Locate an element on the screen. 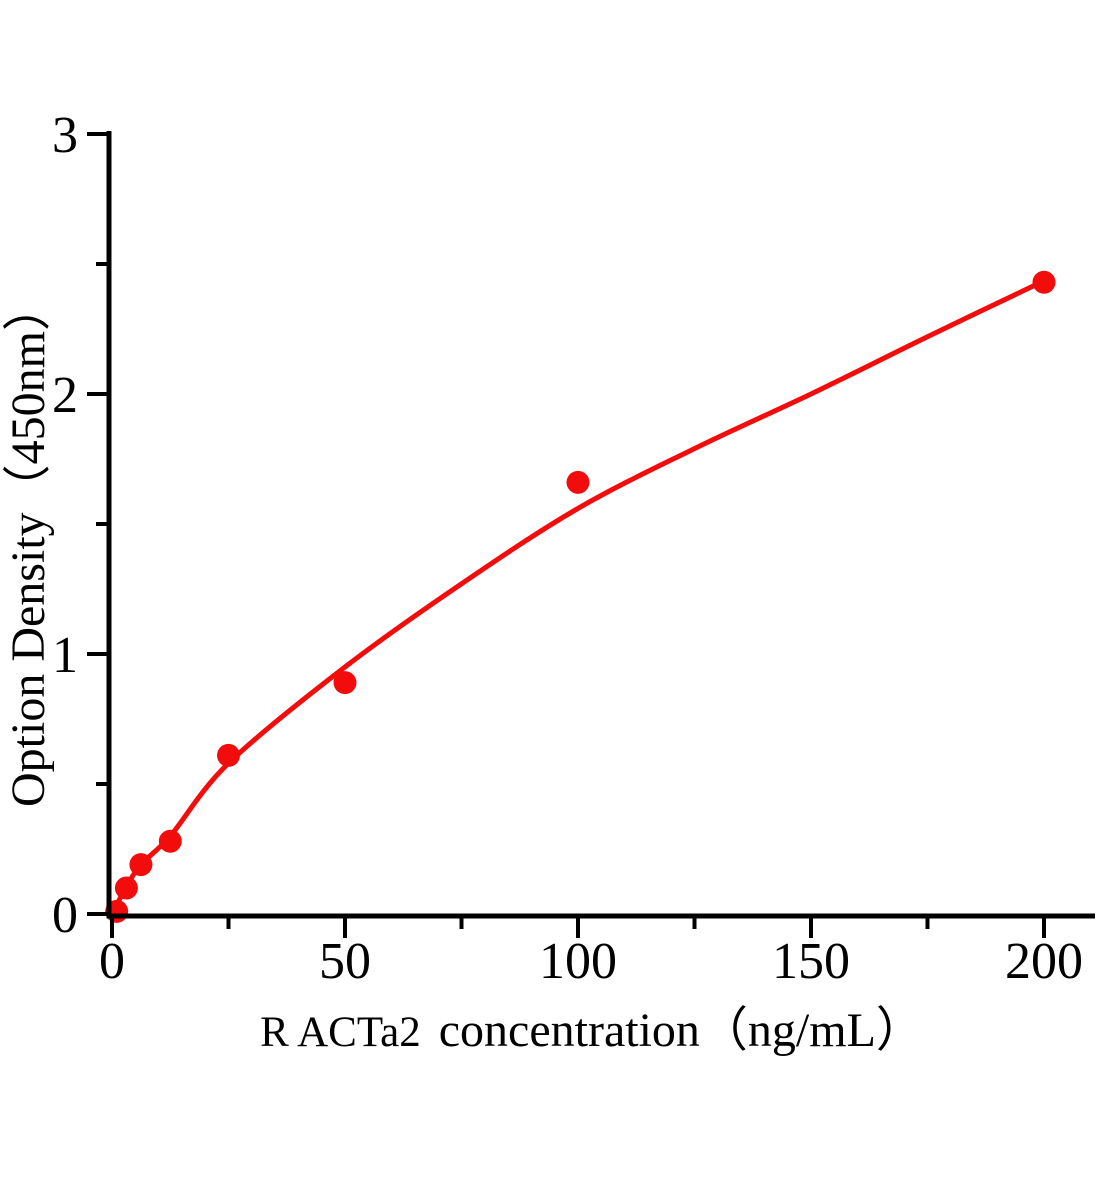 This screenshot has height=1200, width=1104. x-axis-tick-label: 150 is located at coordinates (811, 961).